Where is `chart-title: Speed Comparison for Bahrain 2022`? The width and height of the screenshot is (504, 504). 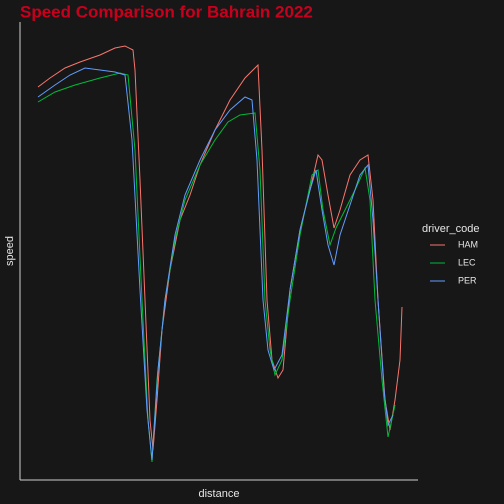
chart-title: Speed Comparison for Bahrain 2022 is located at coordinates (166, 11).